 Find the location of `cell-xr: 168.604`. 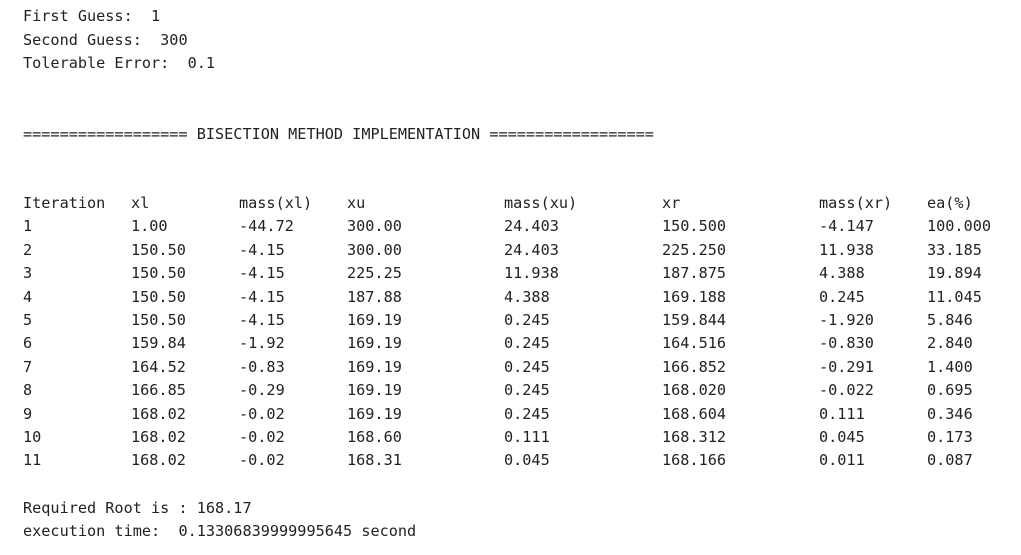

cell-xr: 168.604 is located at coordinates (694, 413).